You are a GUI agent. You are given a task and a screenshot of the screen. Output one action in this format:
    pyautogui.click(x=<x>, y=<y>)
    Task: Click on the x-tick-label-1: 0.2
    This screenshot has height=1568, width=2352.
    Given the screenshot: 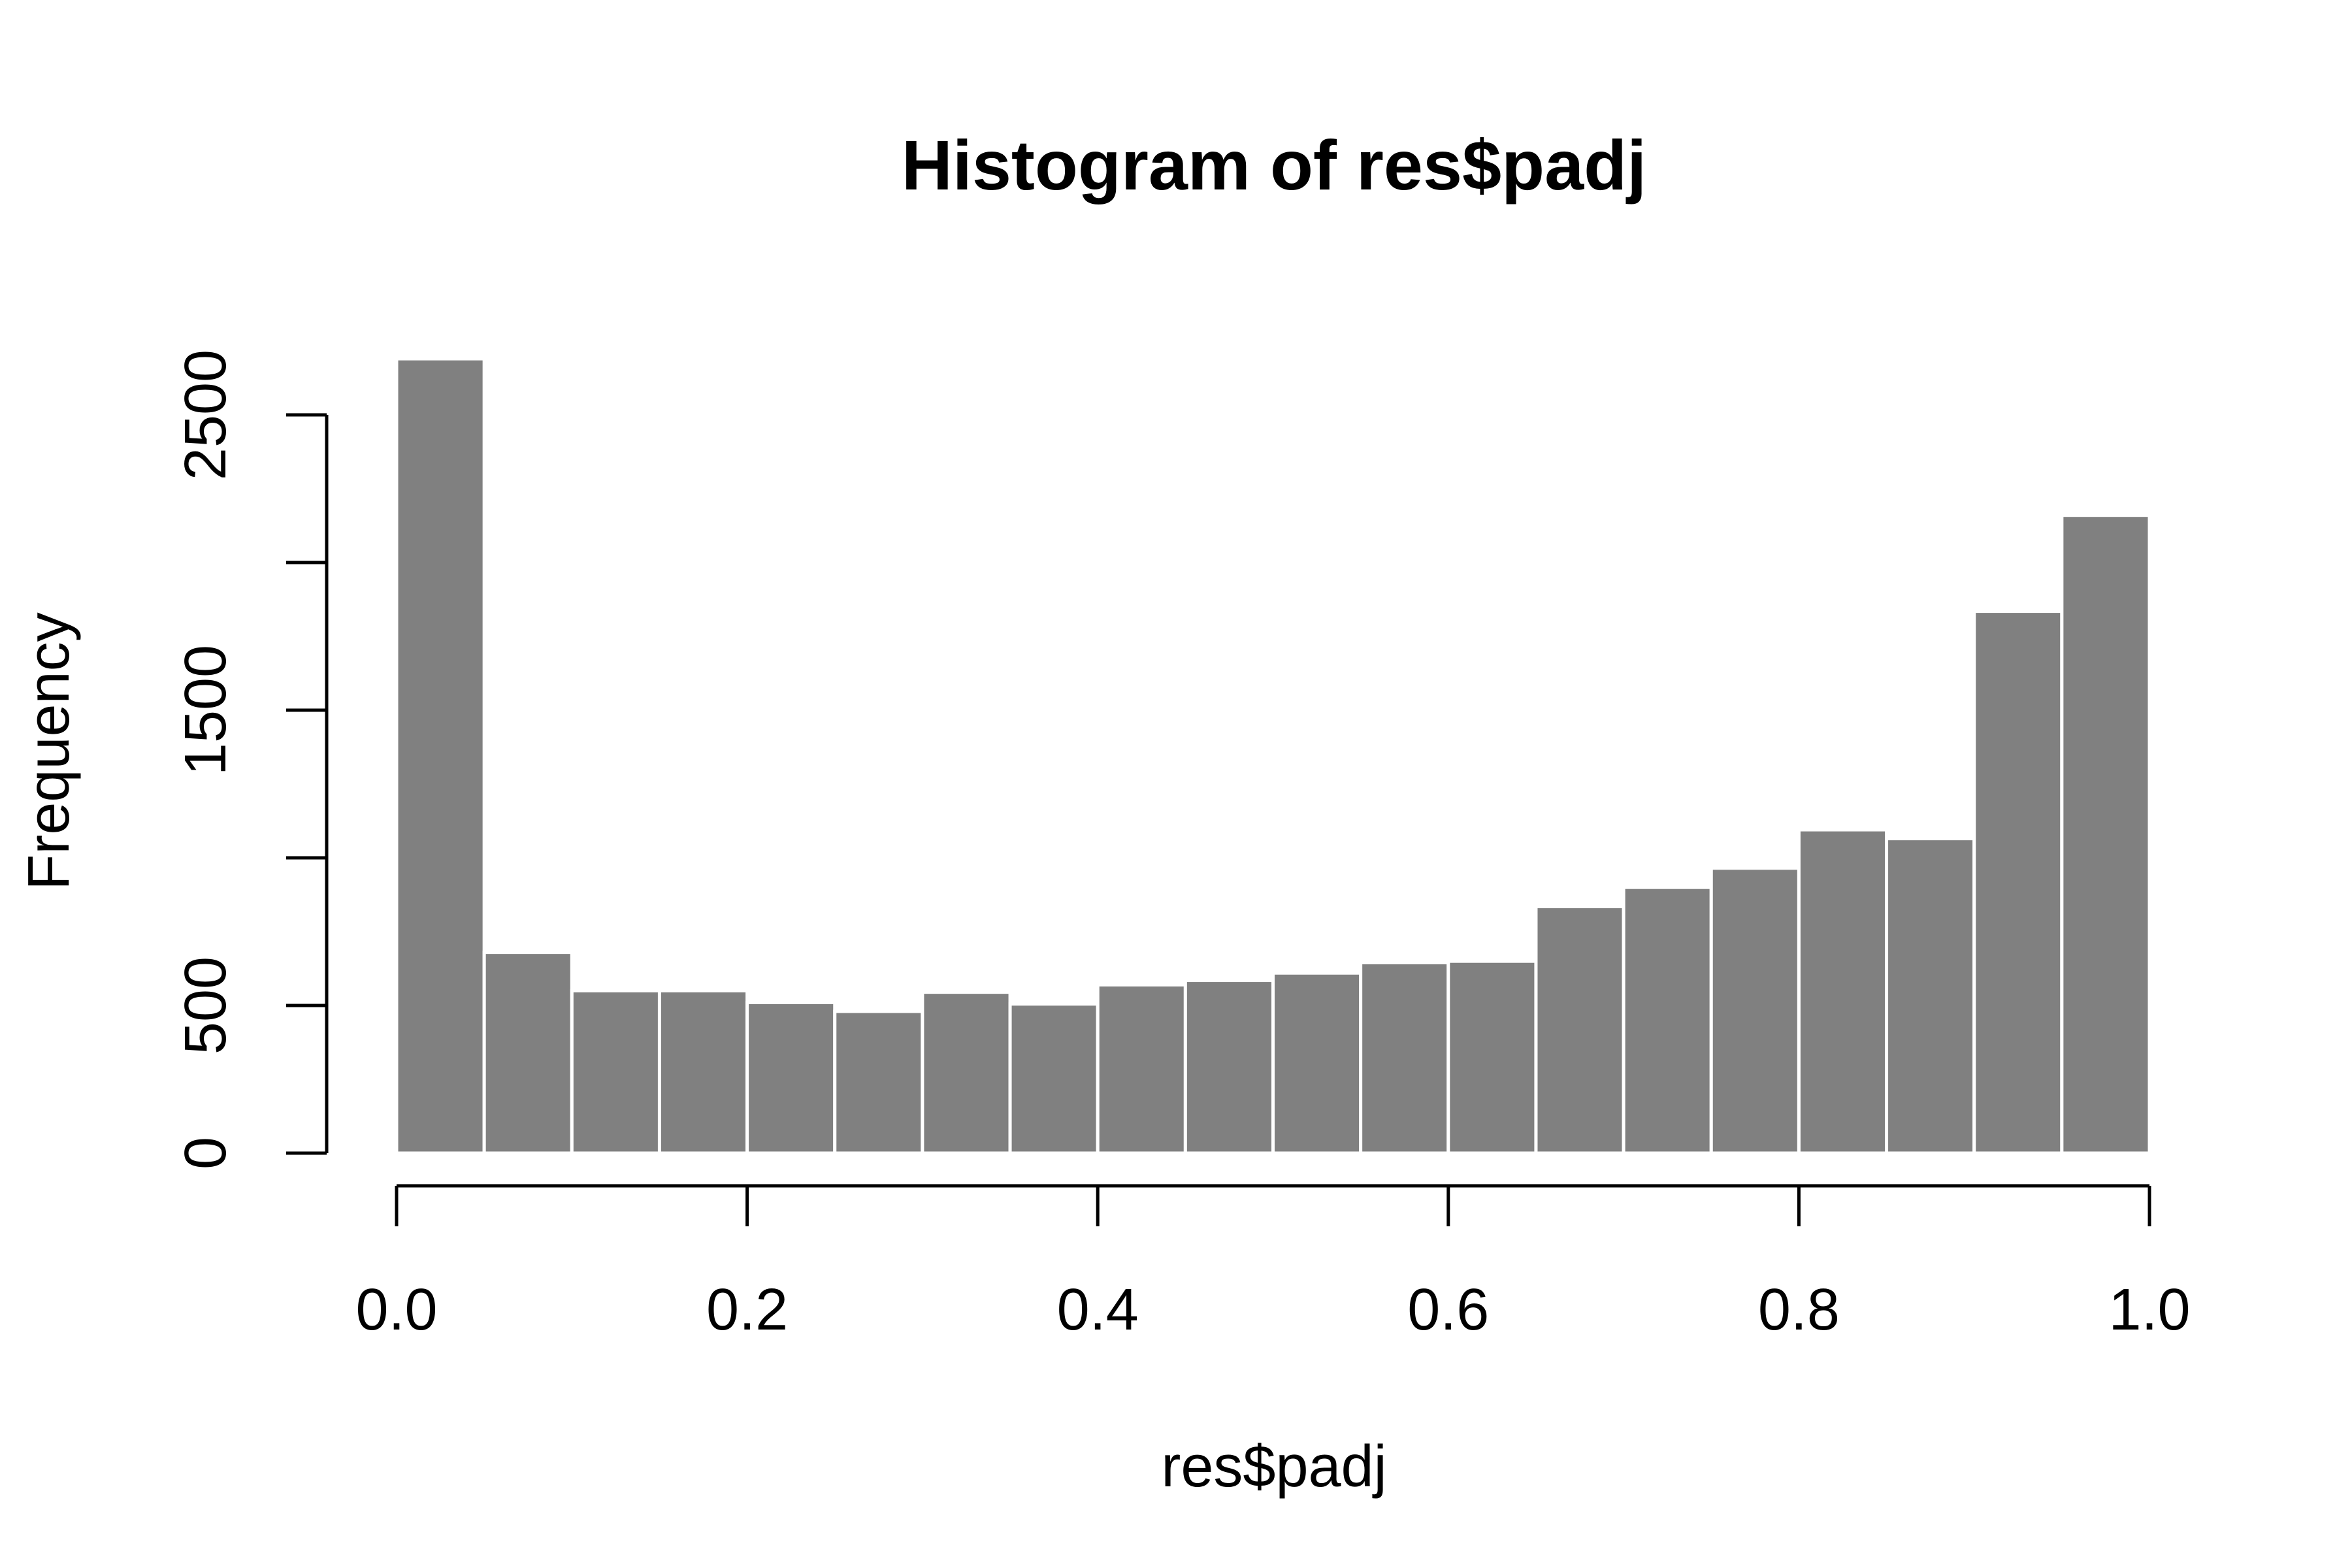 What is the action you would take?
    pyautogui.click(x=747, y=1310)
    